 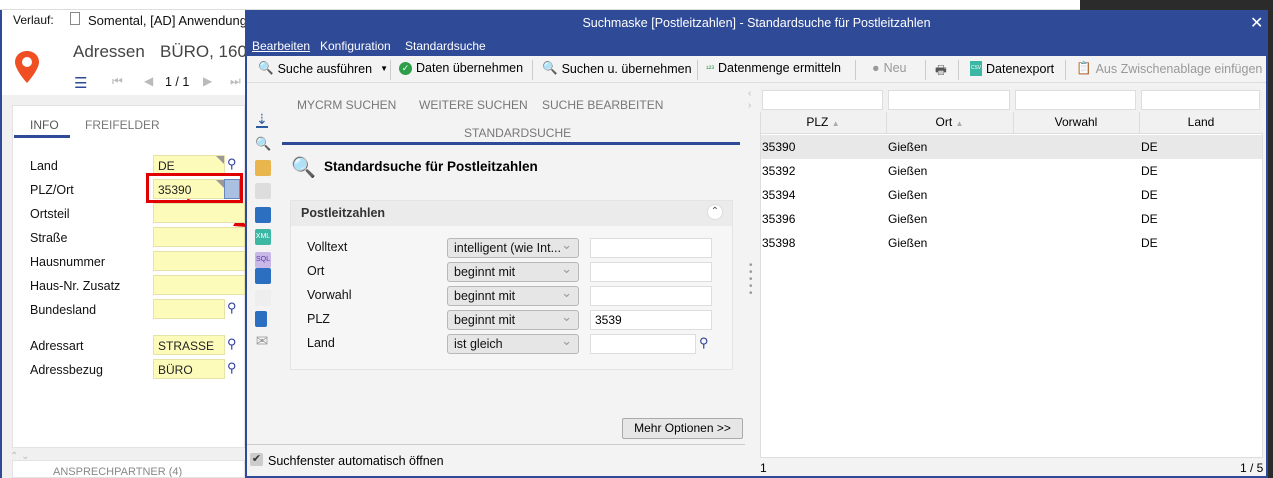 I want to click on table-cell: DE, so click(x=1149, y=147).